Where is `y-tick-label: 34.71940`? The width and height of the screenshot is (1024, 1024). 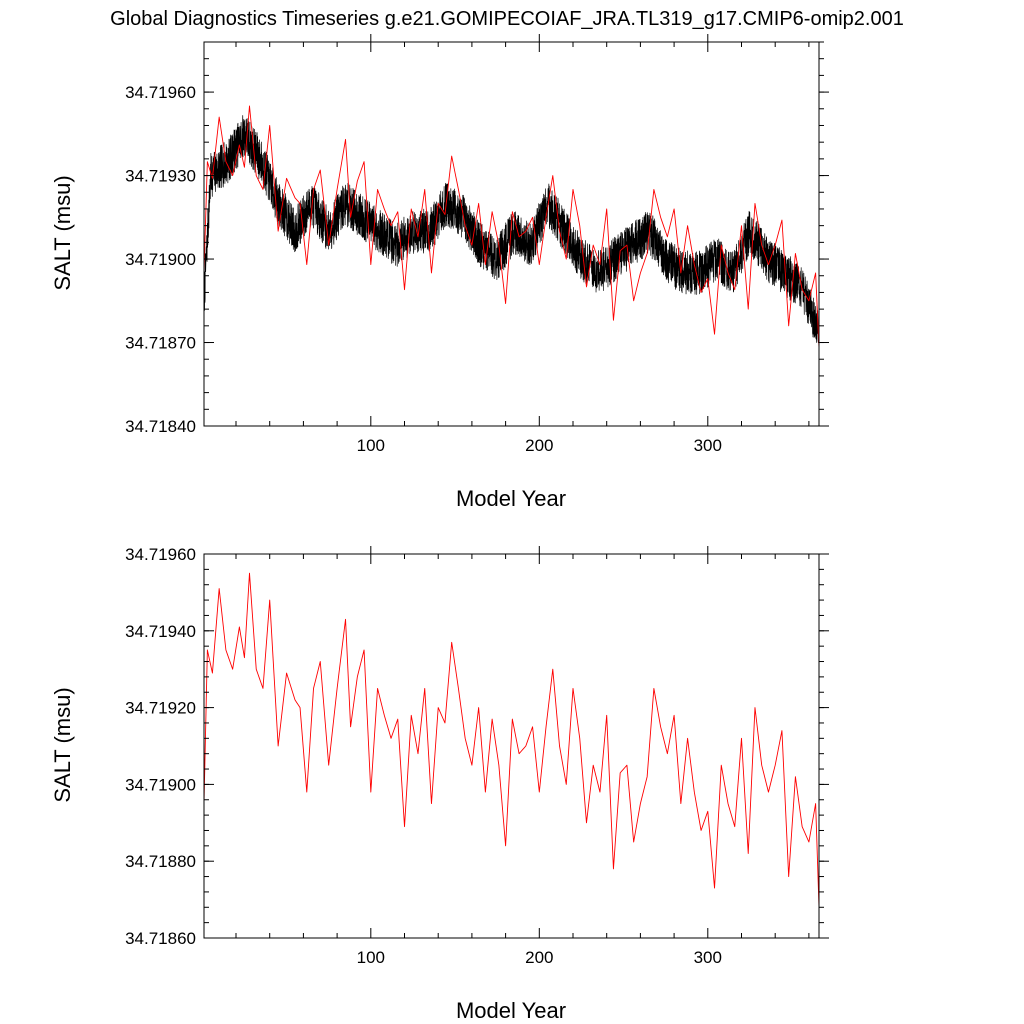
y-tick-label: 34.71940 is located at coordinates (160, 631).